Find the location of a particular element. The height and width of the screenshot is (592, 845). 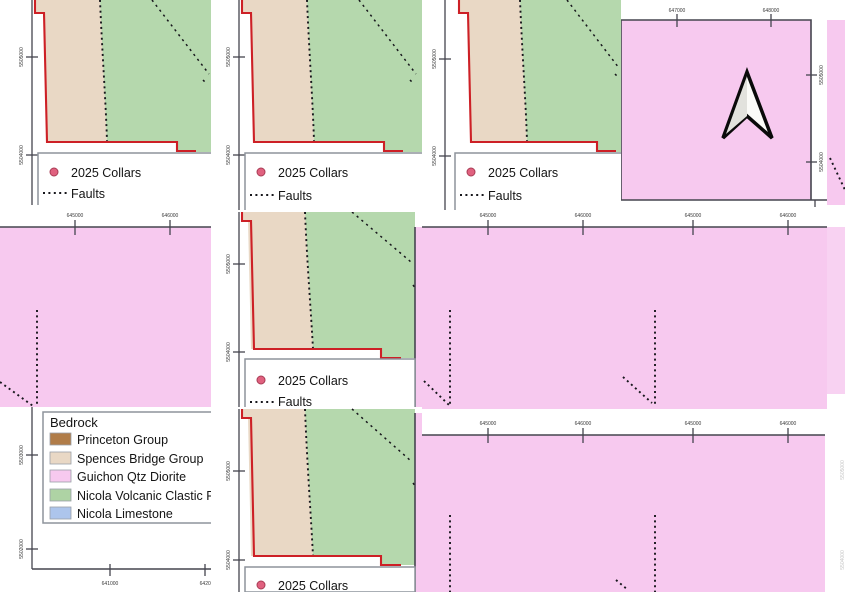

legend-item-label: Princeton Group is located at coordinates (122, 440).